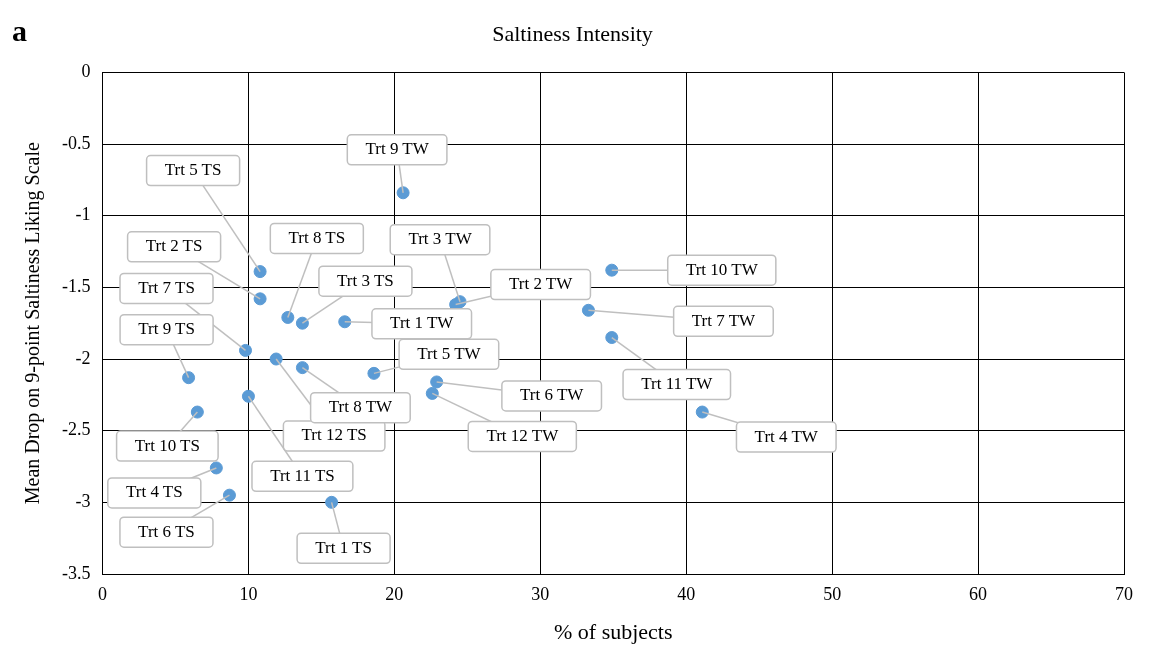 This screenshot has height=662, width=1151. What do you see at coordinates (102, 593) in the screenshot?
I see `x-tick-label: 0` at bounding box center [102, 593].